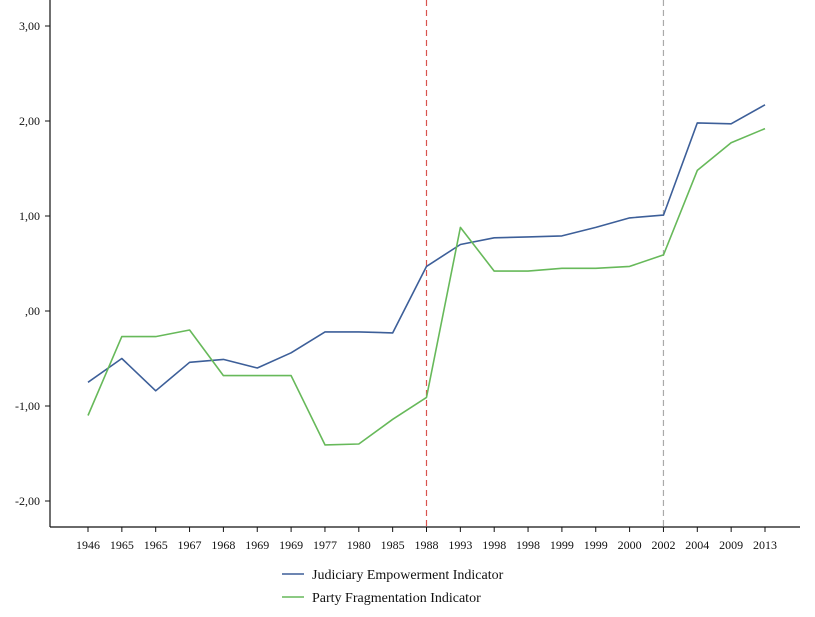 This screenshot has height=617, width=815. What do you see at coordinates (27, 501) in the screenshot?
I see `y-tick-label: -2,00` at bounding box center [27, 501].